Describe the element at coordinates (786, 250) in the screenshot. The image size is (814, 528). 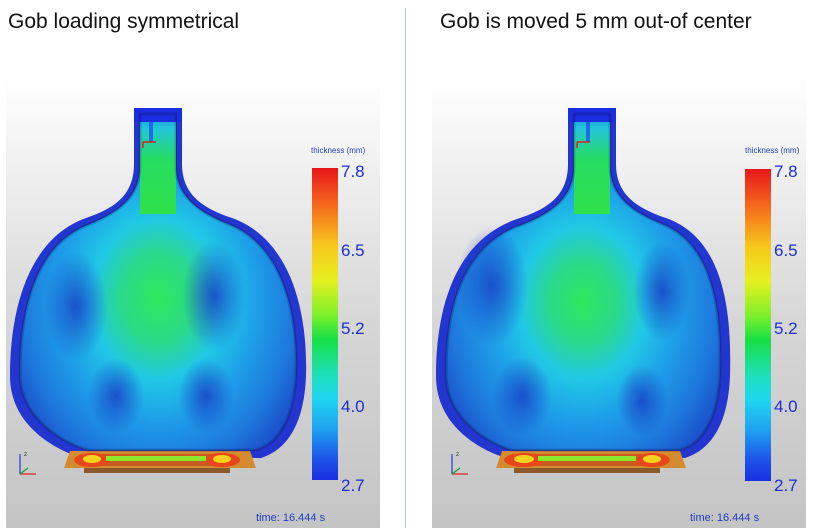
I see `right-tick-6.5: 6.5` at that location.